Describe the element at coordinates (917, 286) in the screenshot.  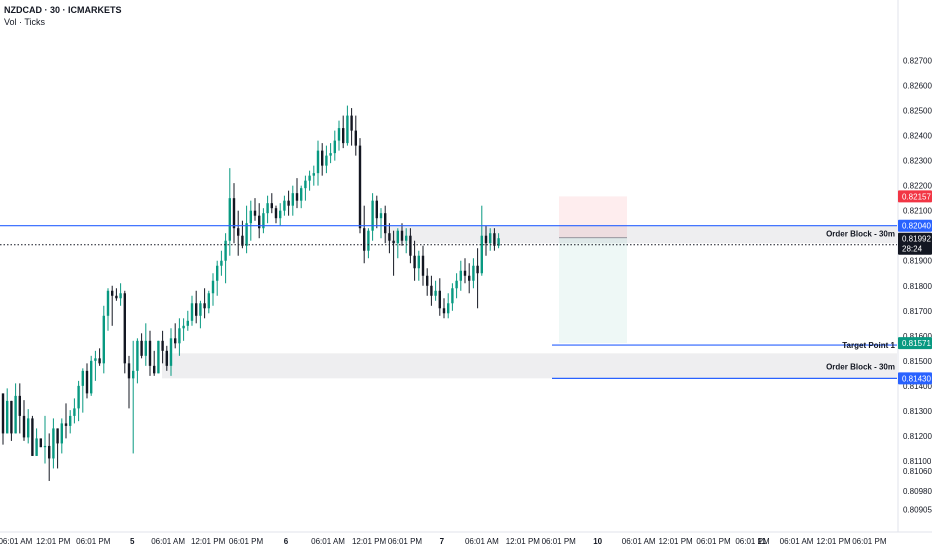
I see `price-tick-label: 0.81800` at that location.